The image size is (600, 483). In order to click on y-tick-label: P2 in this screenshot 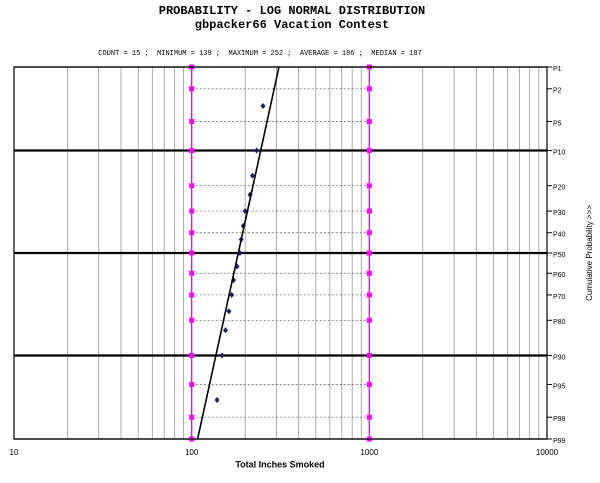, I will do `click(557, 91)`.